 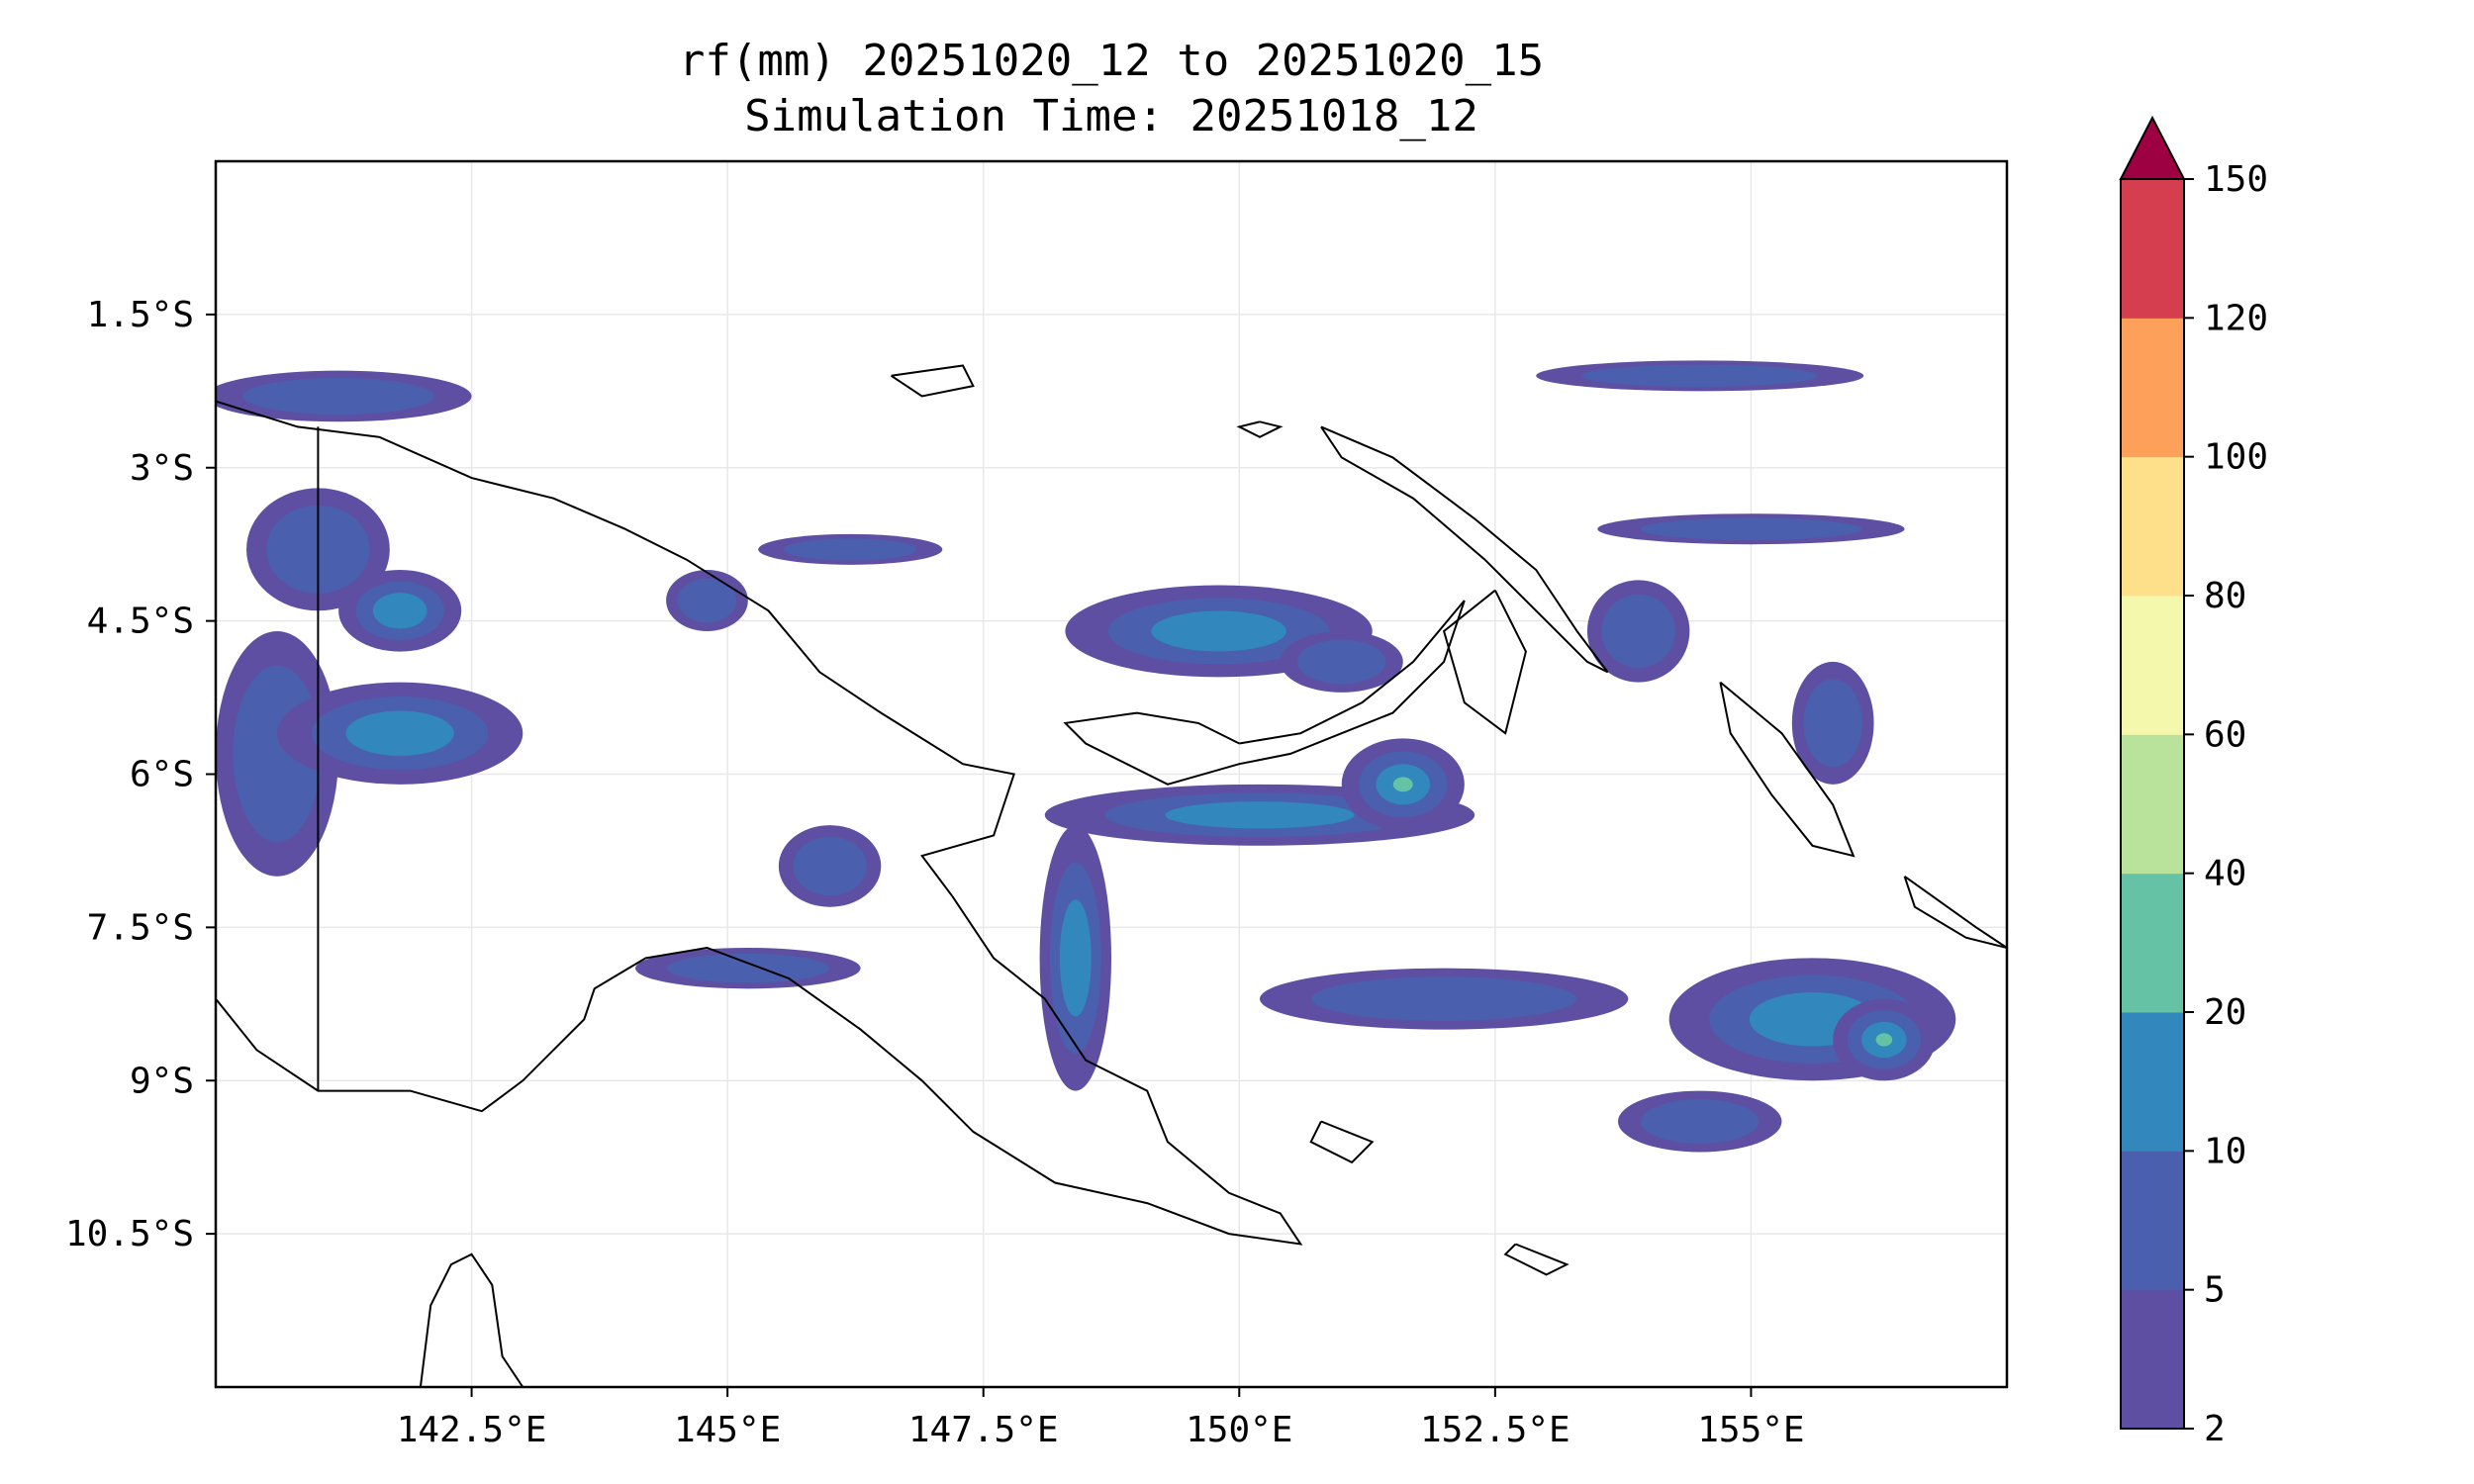 I want to click on colorbar-frame, so click(x=2153, y=804).